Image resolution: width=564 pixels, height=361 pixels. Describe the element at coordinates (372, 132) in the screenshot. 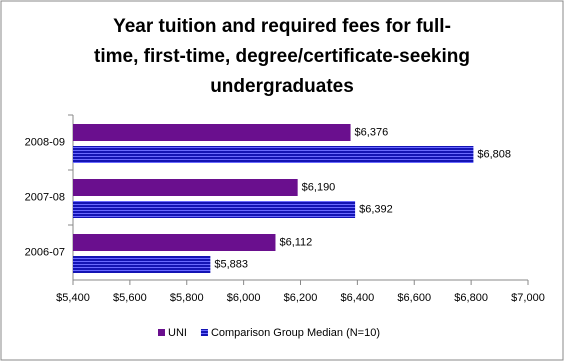

I see `value-label: $6,376` at that location.